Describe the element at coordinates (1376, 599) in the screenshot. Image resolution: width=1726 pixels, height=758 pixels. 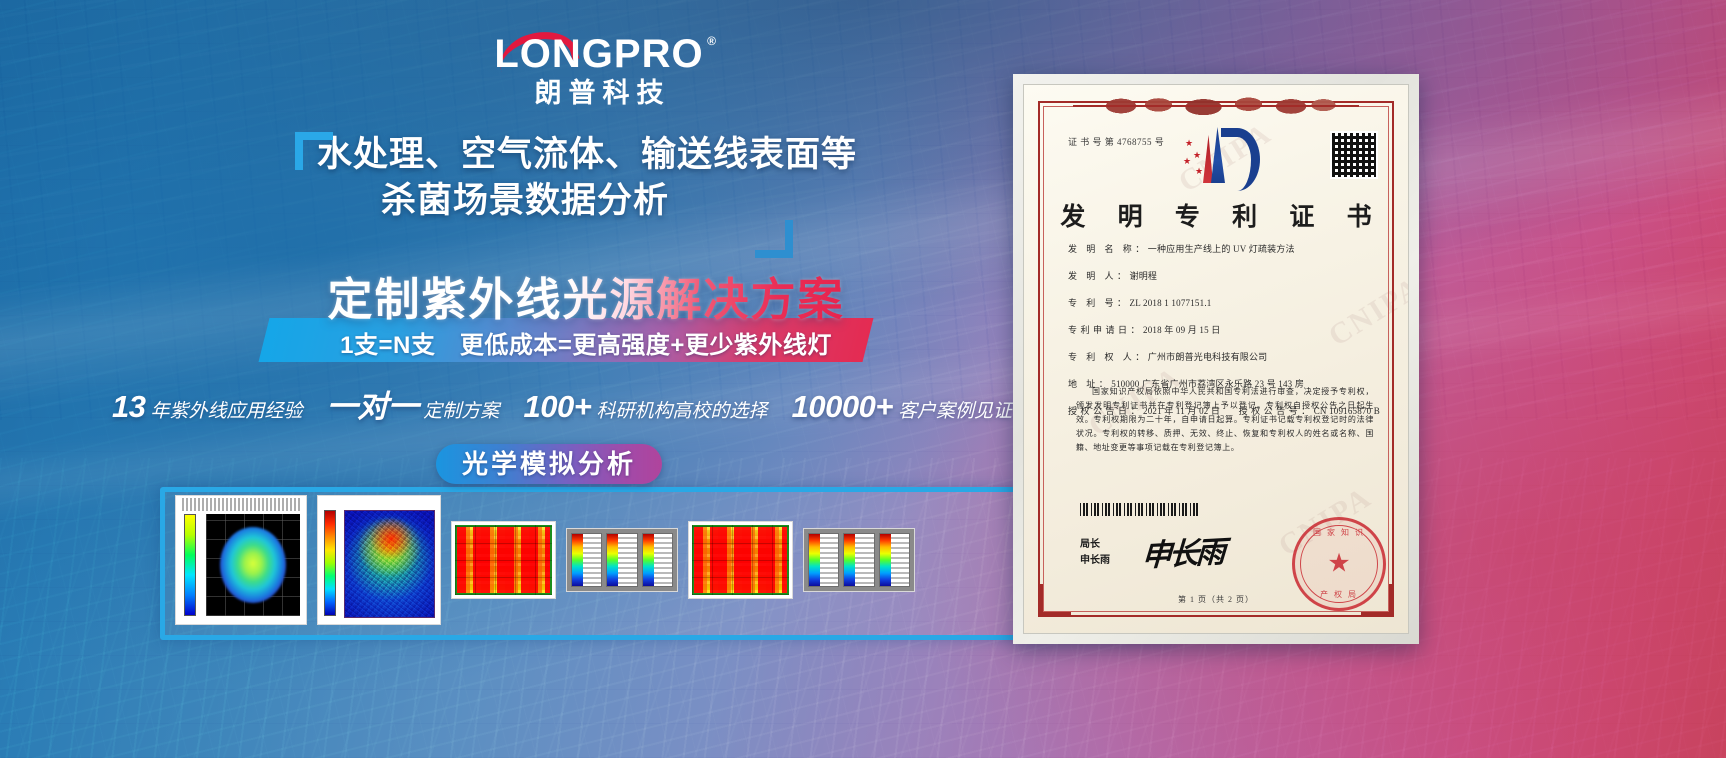
I see `corner-ornament-bottom-right-icon` at that location.